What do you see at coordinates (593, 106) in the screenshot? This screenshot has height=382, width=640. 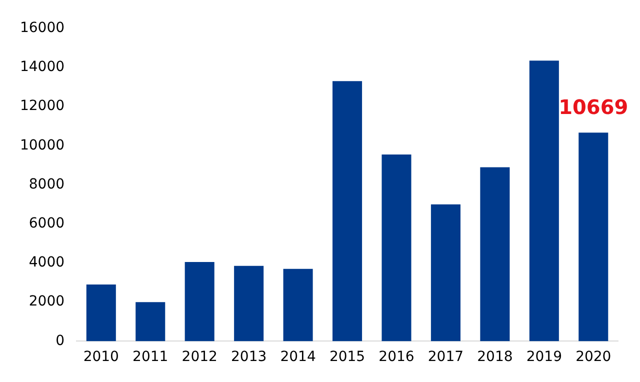 I see `data-label: 10669` at bounding box center [593, 106].